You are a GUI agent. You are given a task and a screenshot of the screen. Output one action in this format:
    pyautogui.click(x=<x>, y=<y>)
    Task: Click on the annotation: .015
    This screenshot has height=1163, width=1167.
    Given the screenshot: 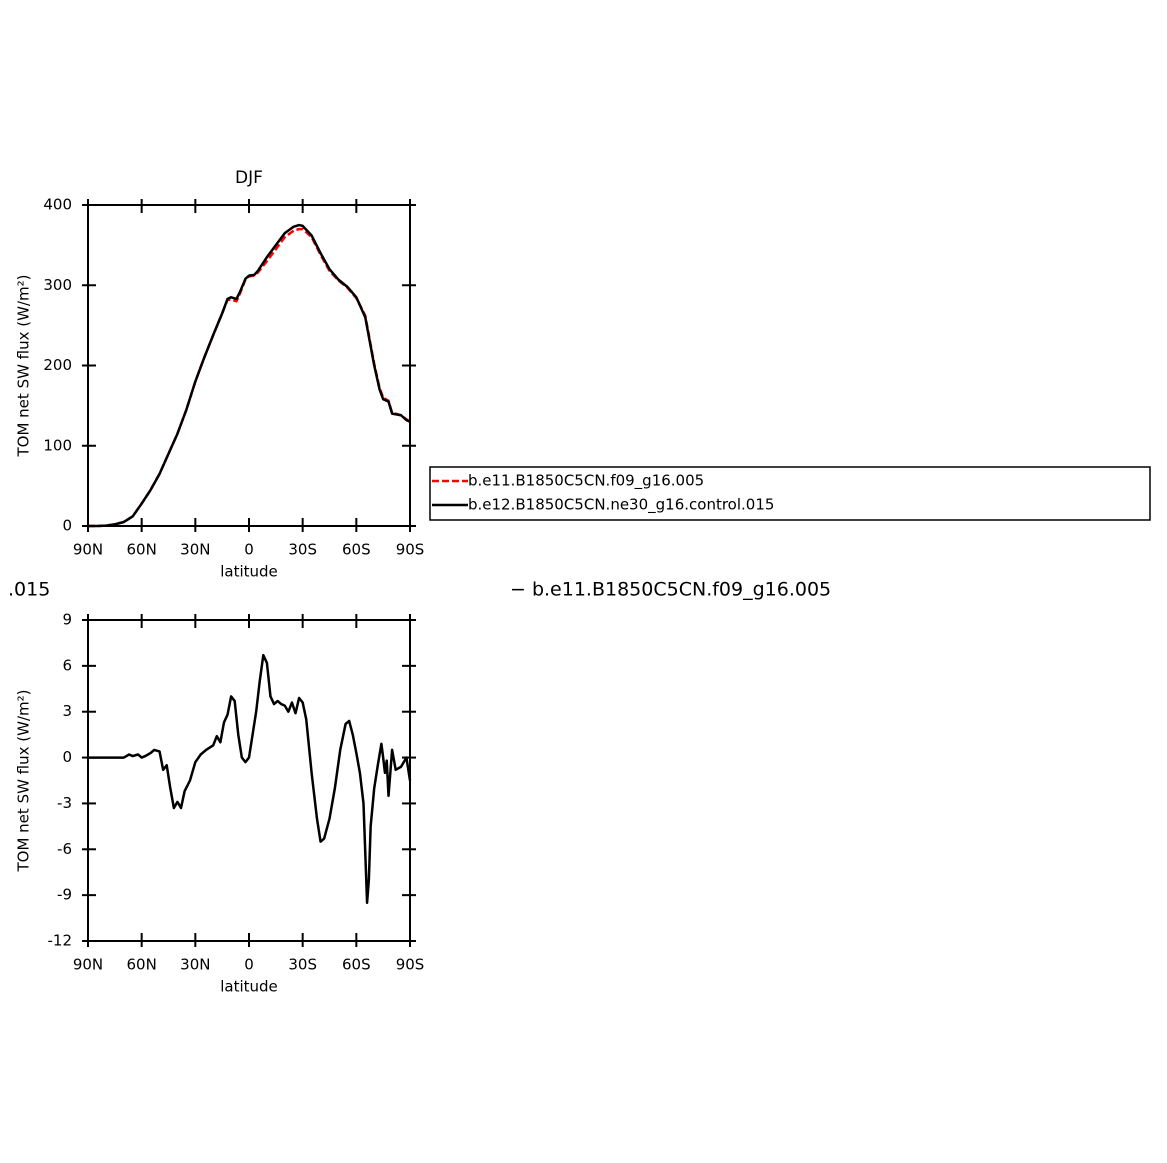 What is the action you would take?
    pyautogui.click(x=29, y=590)
    